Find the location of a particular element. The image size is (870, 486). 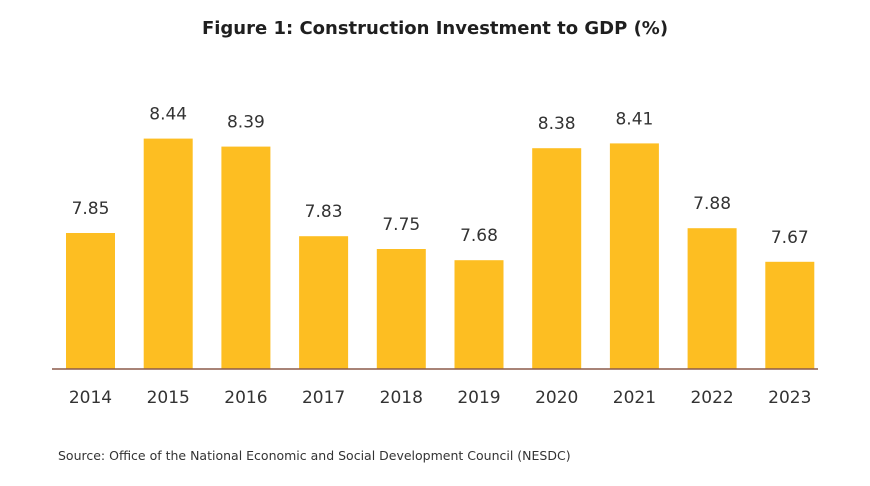

data-label-2023: 7.67 is located at coordinates (790, 238).